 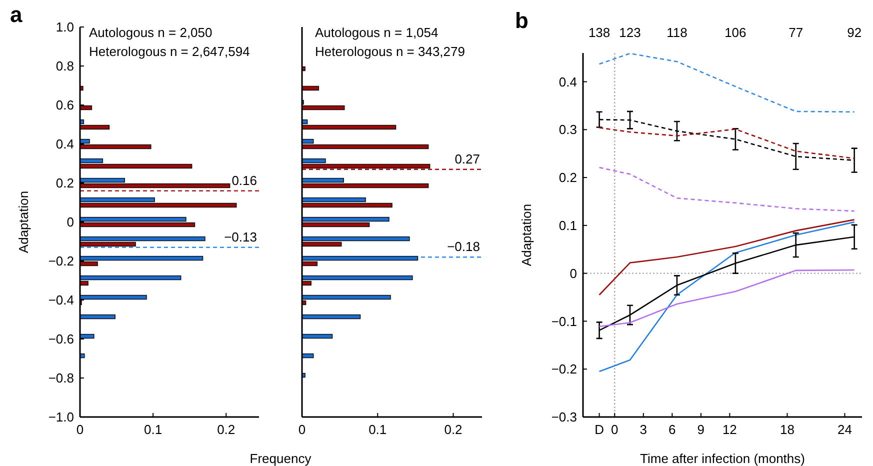 What do you see at coordinates (564, 417) in the screenshot?
I see `y-tick-label: −0.3` at bounding box center [564, 417].